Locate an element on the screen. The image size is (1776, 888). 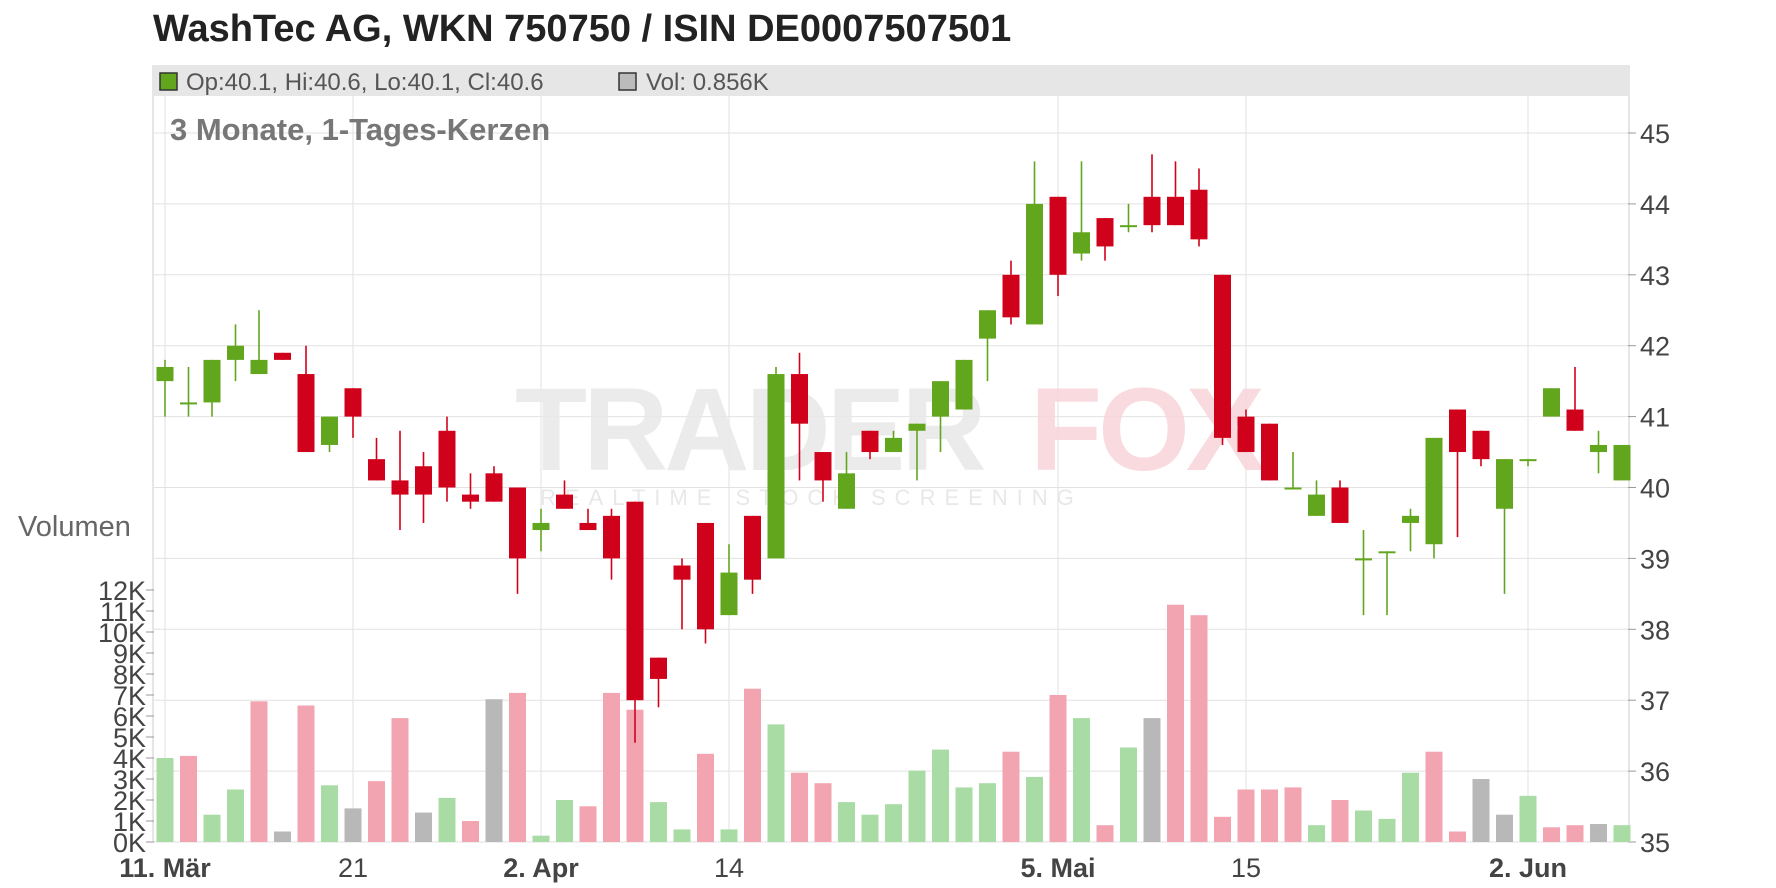
volume-tick-label: 6K is located at coordinates (129, 717).